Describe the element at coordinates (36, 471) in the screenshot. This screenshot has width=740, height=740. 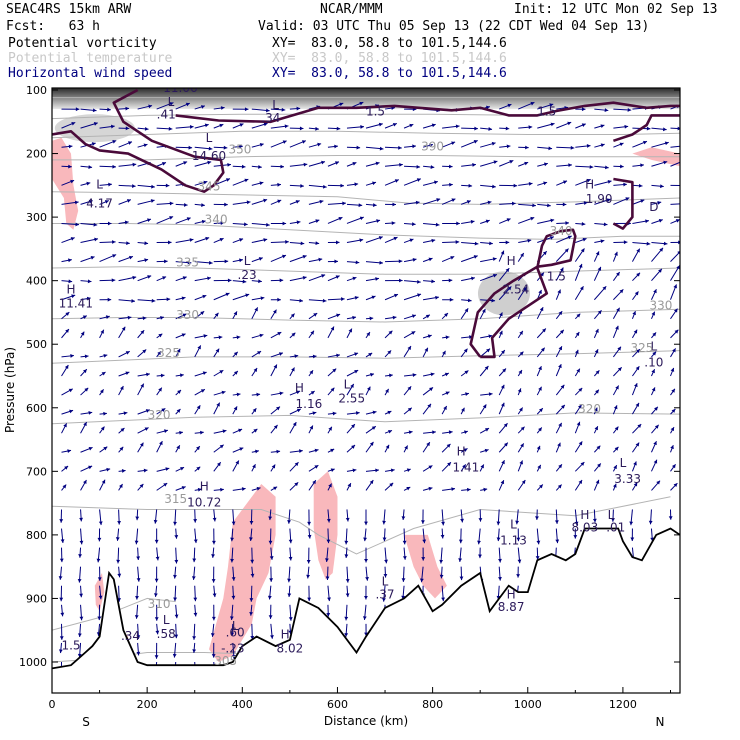
I see `y-tick-label: 700` at that location.